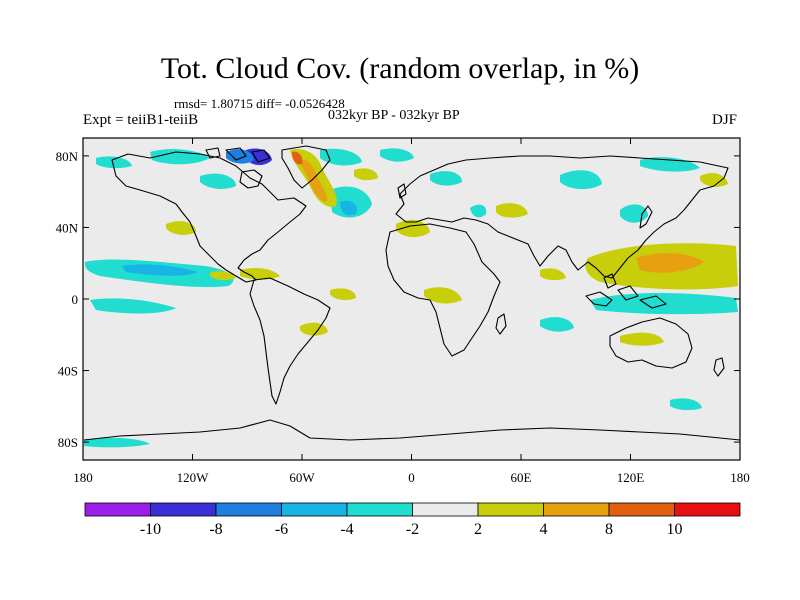 The image size is (800, 600). I want to click on coastline-eurasia, so click(562, 217).